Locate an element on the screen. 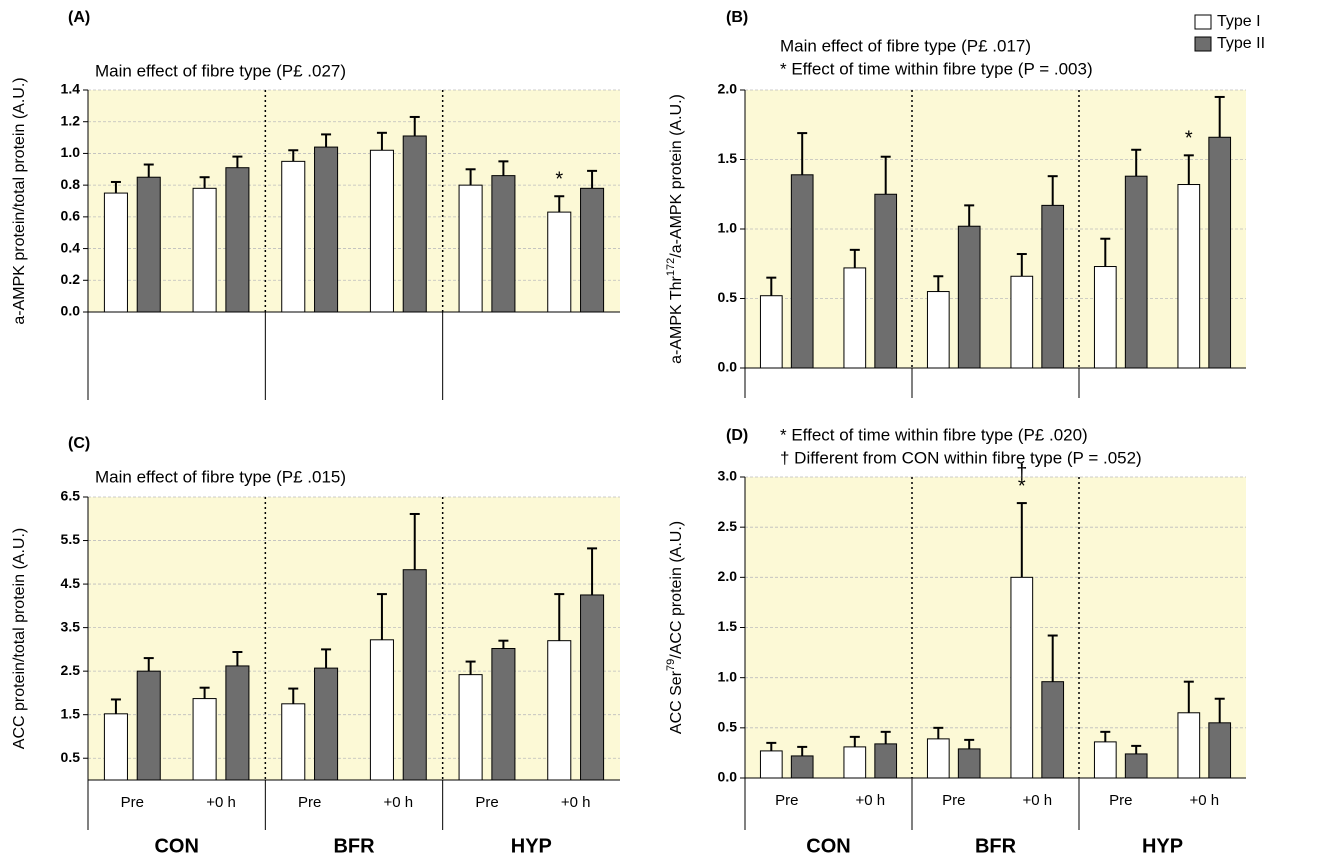 Image resolution: width=1331 pixels, height=860 pixels. legend-label: Type I is located at coordinates (1239, 21).